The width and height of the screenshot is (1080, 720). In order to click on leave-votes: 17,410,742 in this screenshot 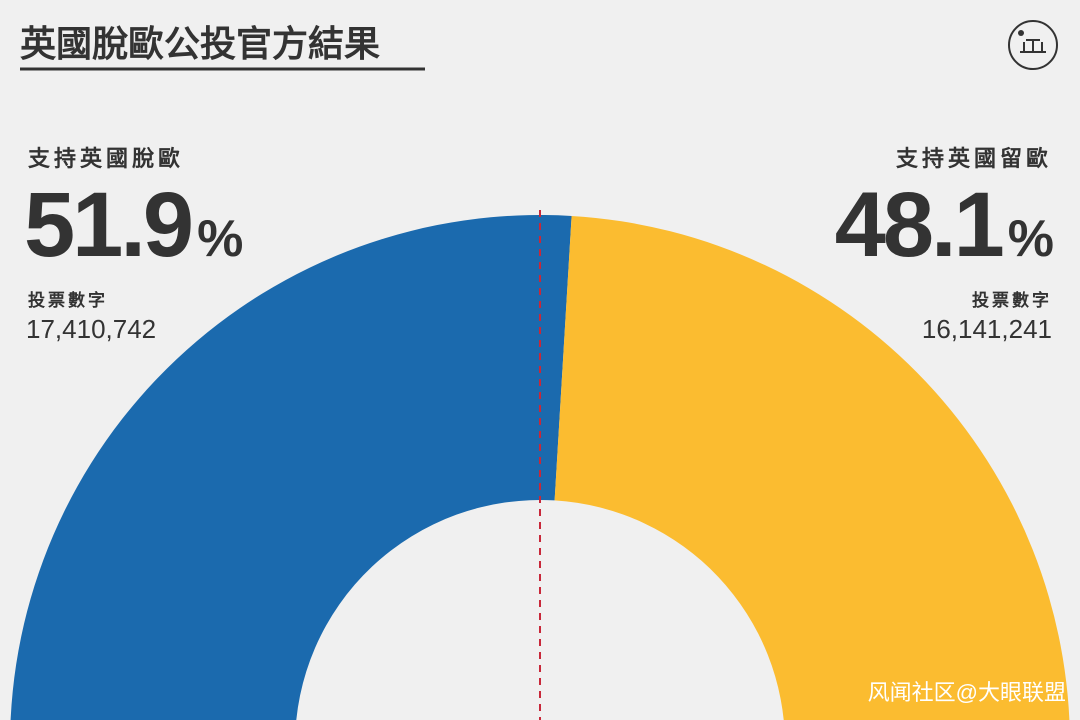, I will do `click(91, 329)`.